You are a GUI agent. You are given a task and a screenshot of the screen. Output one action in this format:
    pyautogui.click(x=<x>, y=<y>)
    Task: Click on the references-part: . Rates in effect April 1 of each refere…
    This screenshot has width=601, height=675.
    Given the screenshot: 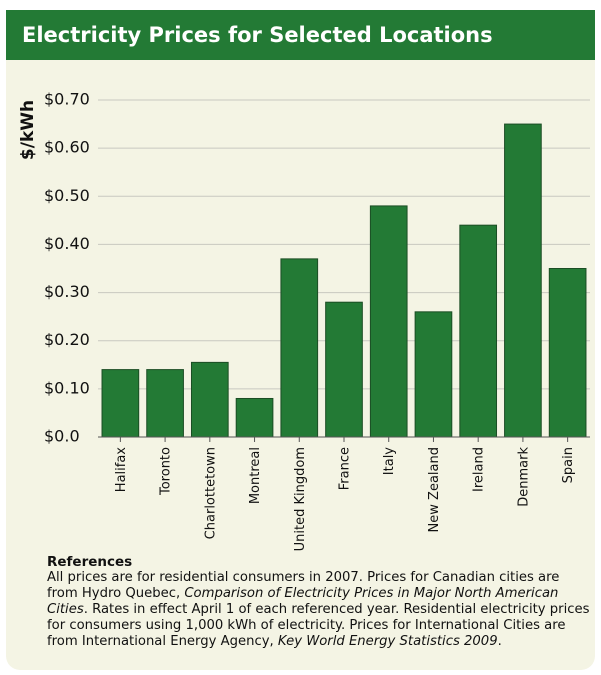 What is the action you would take?
    pyautogui.click(x=318, y=625)
    